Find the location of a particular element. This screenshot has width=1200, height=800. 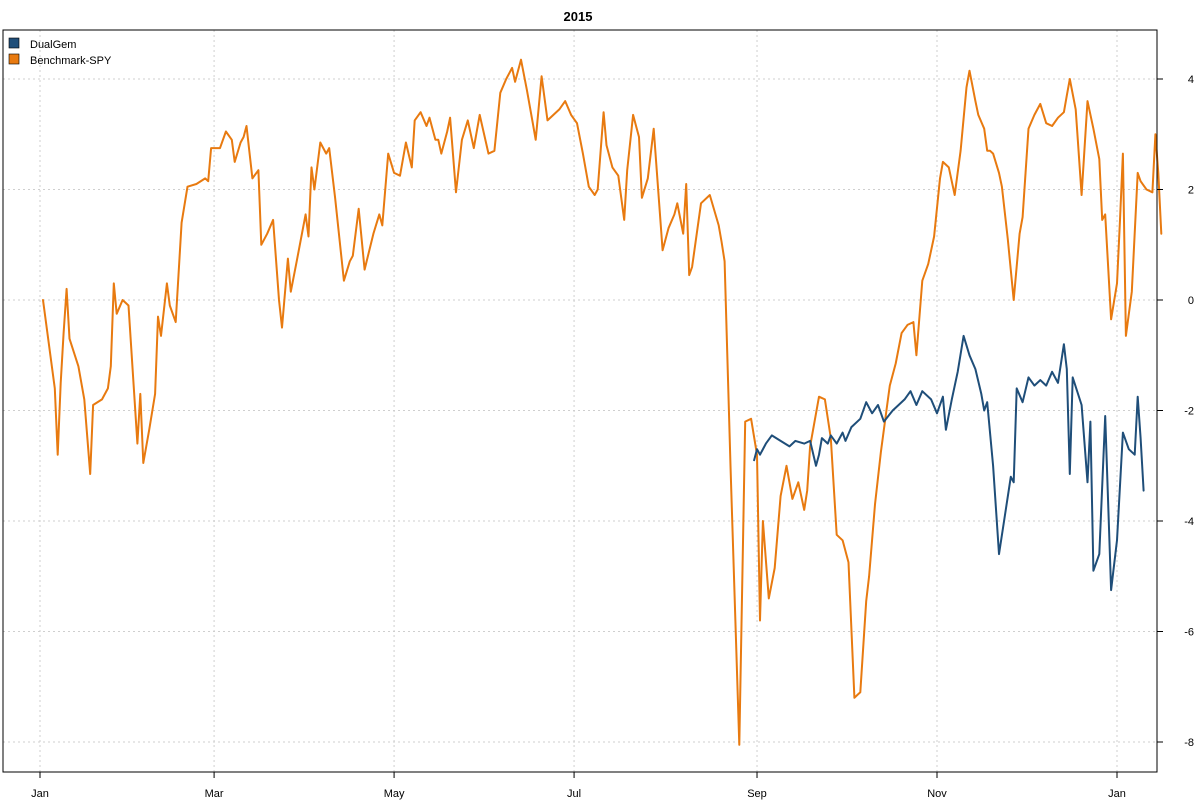

y-tick-label: -6 is located at coordinates (1189, 633).